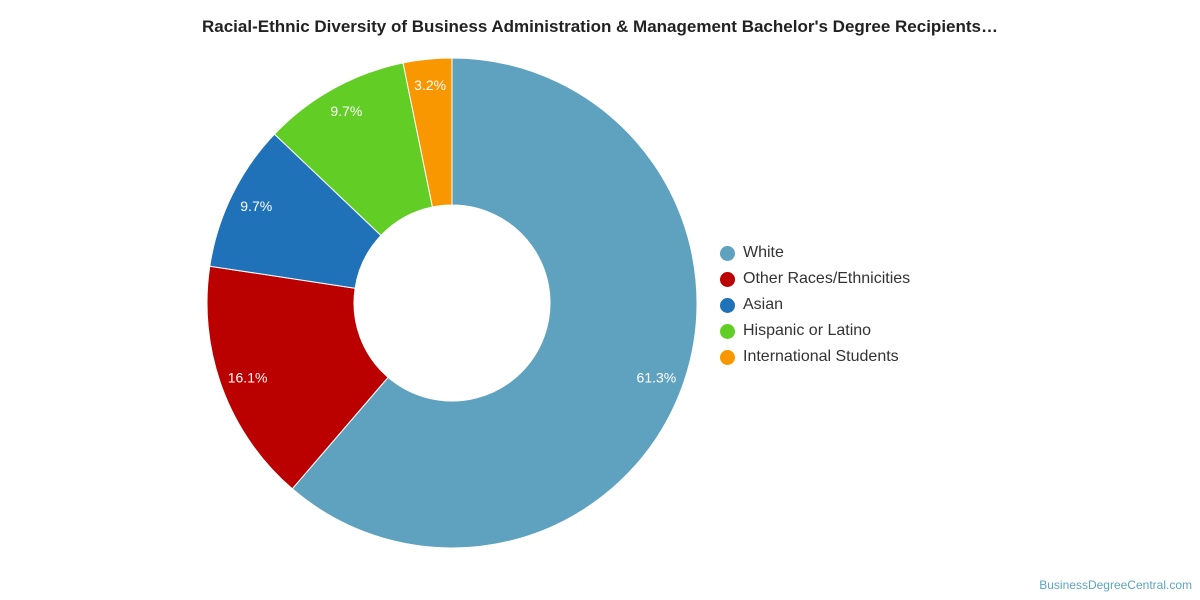 This screenshot has height=600, width=1200. Describe the element at coordinates (807, 330) in the screenshot. I see `legend-label-3: Hispanic or Latino` at that location.